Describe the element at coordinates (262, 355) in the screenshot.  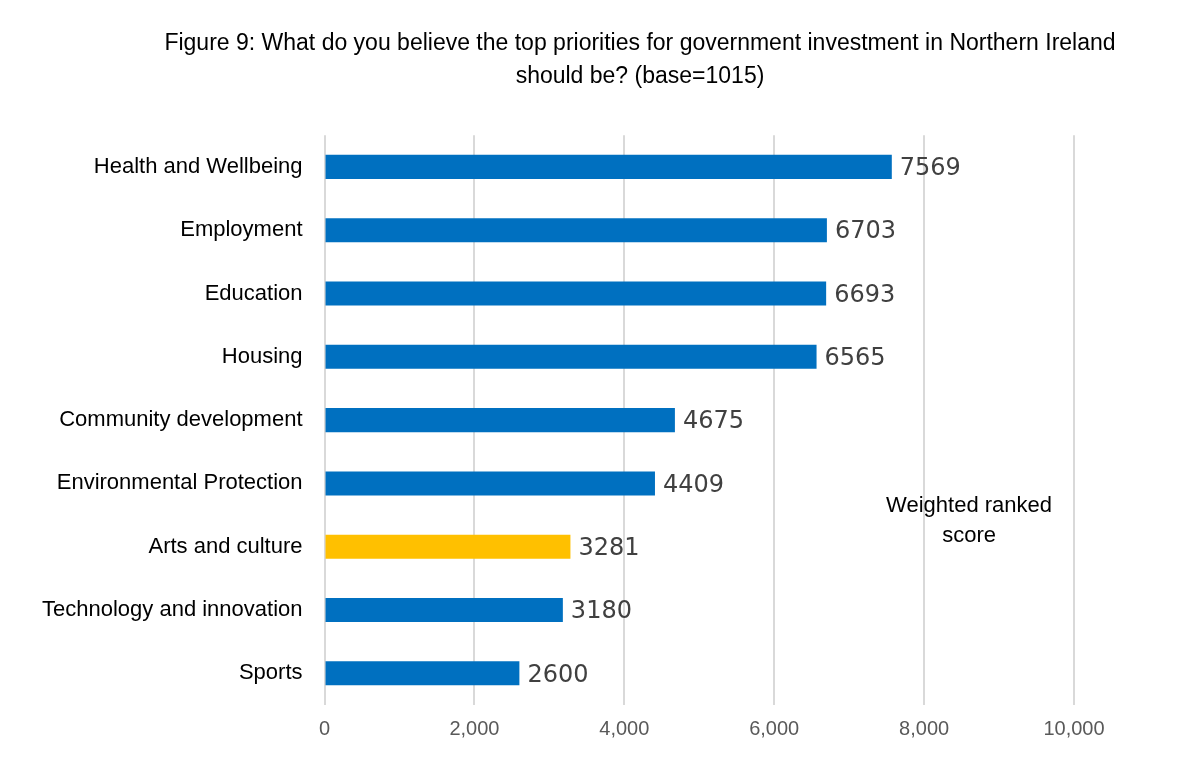
I see `y-tick-label: Housing` at that location.